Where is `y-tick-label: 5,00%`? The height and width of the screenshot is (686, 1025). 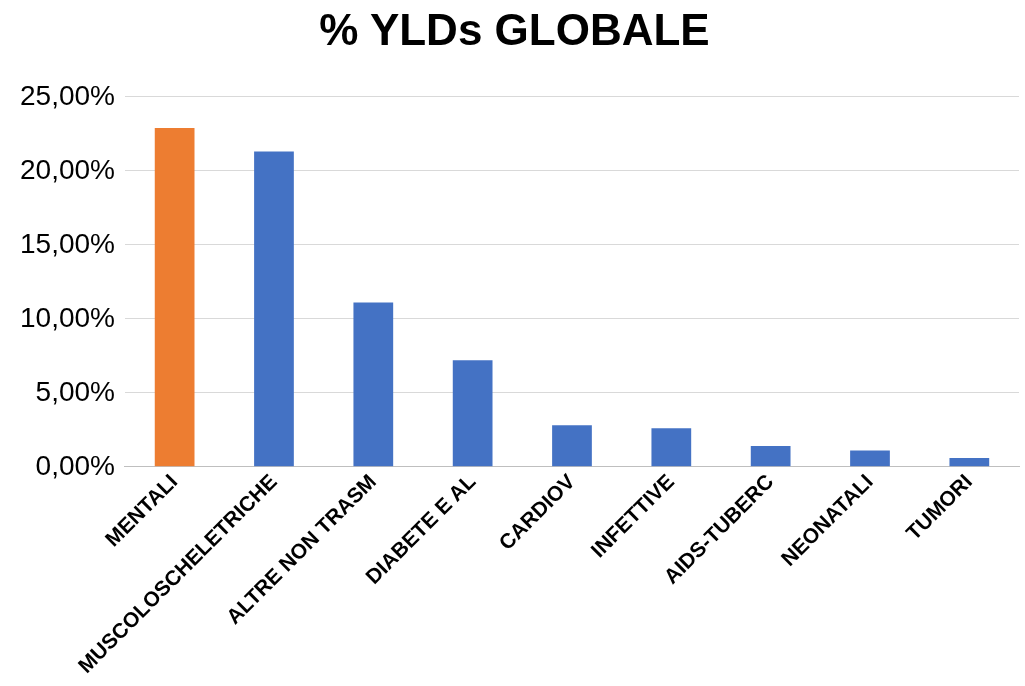 y-tick-label: 5,00% is located at coordinates (75, 391).